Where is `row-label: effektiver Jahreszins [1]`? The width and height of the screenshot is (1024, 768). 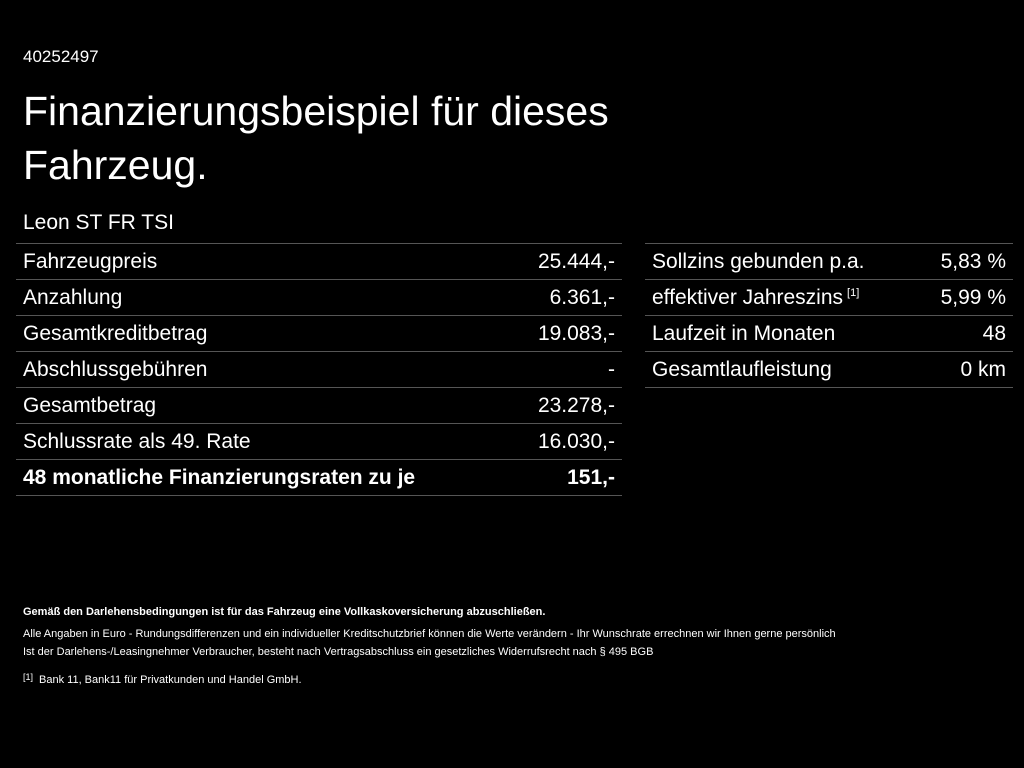
row-label: effektiver Jahreszins [1] is located at coordinates (755, 298).